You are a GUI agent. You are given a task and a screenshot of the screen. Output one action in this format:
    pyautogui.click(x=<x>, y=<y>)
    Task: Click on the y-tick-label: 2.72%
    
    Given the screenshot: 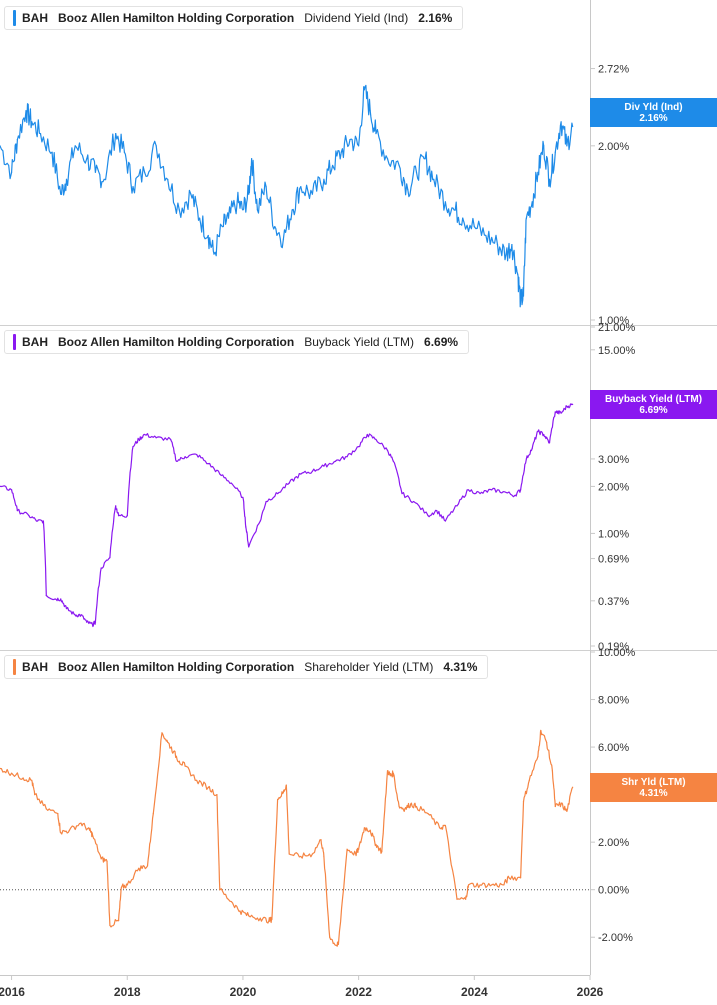 What is the action you would take?
    pyautogui.click(x=613, y=70)
    